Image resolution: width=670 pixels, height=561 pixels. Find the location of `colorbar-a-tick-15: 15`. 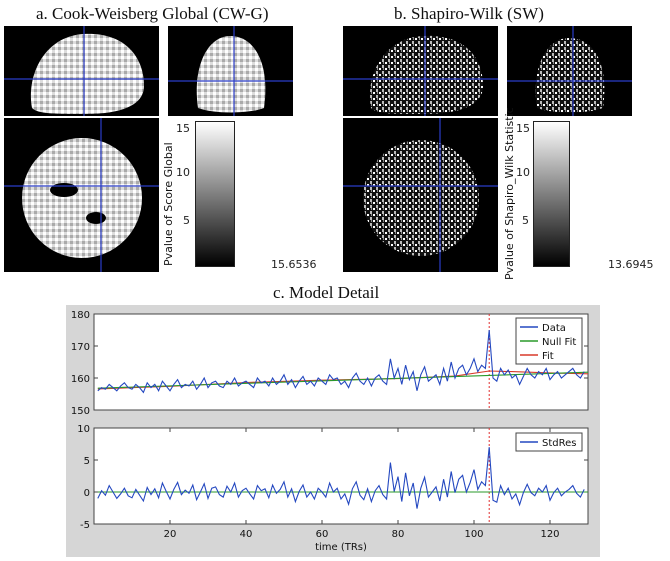

colorbar-a-tick-15: 15 is located at coordinates (183, 128).